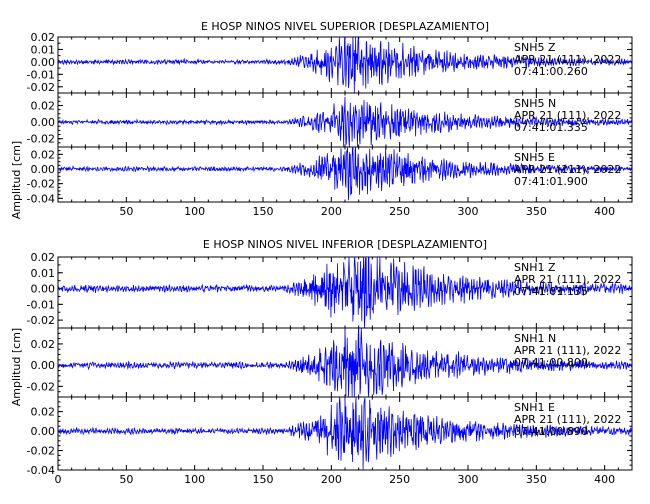 This screenshot has width=650, height=504. I want to click on trace-time-label: 07:41:01.135, so click(551, 291).